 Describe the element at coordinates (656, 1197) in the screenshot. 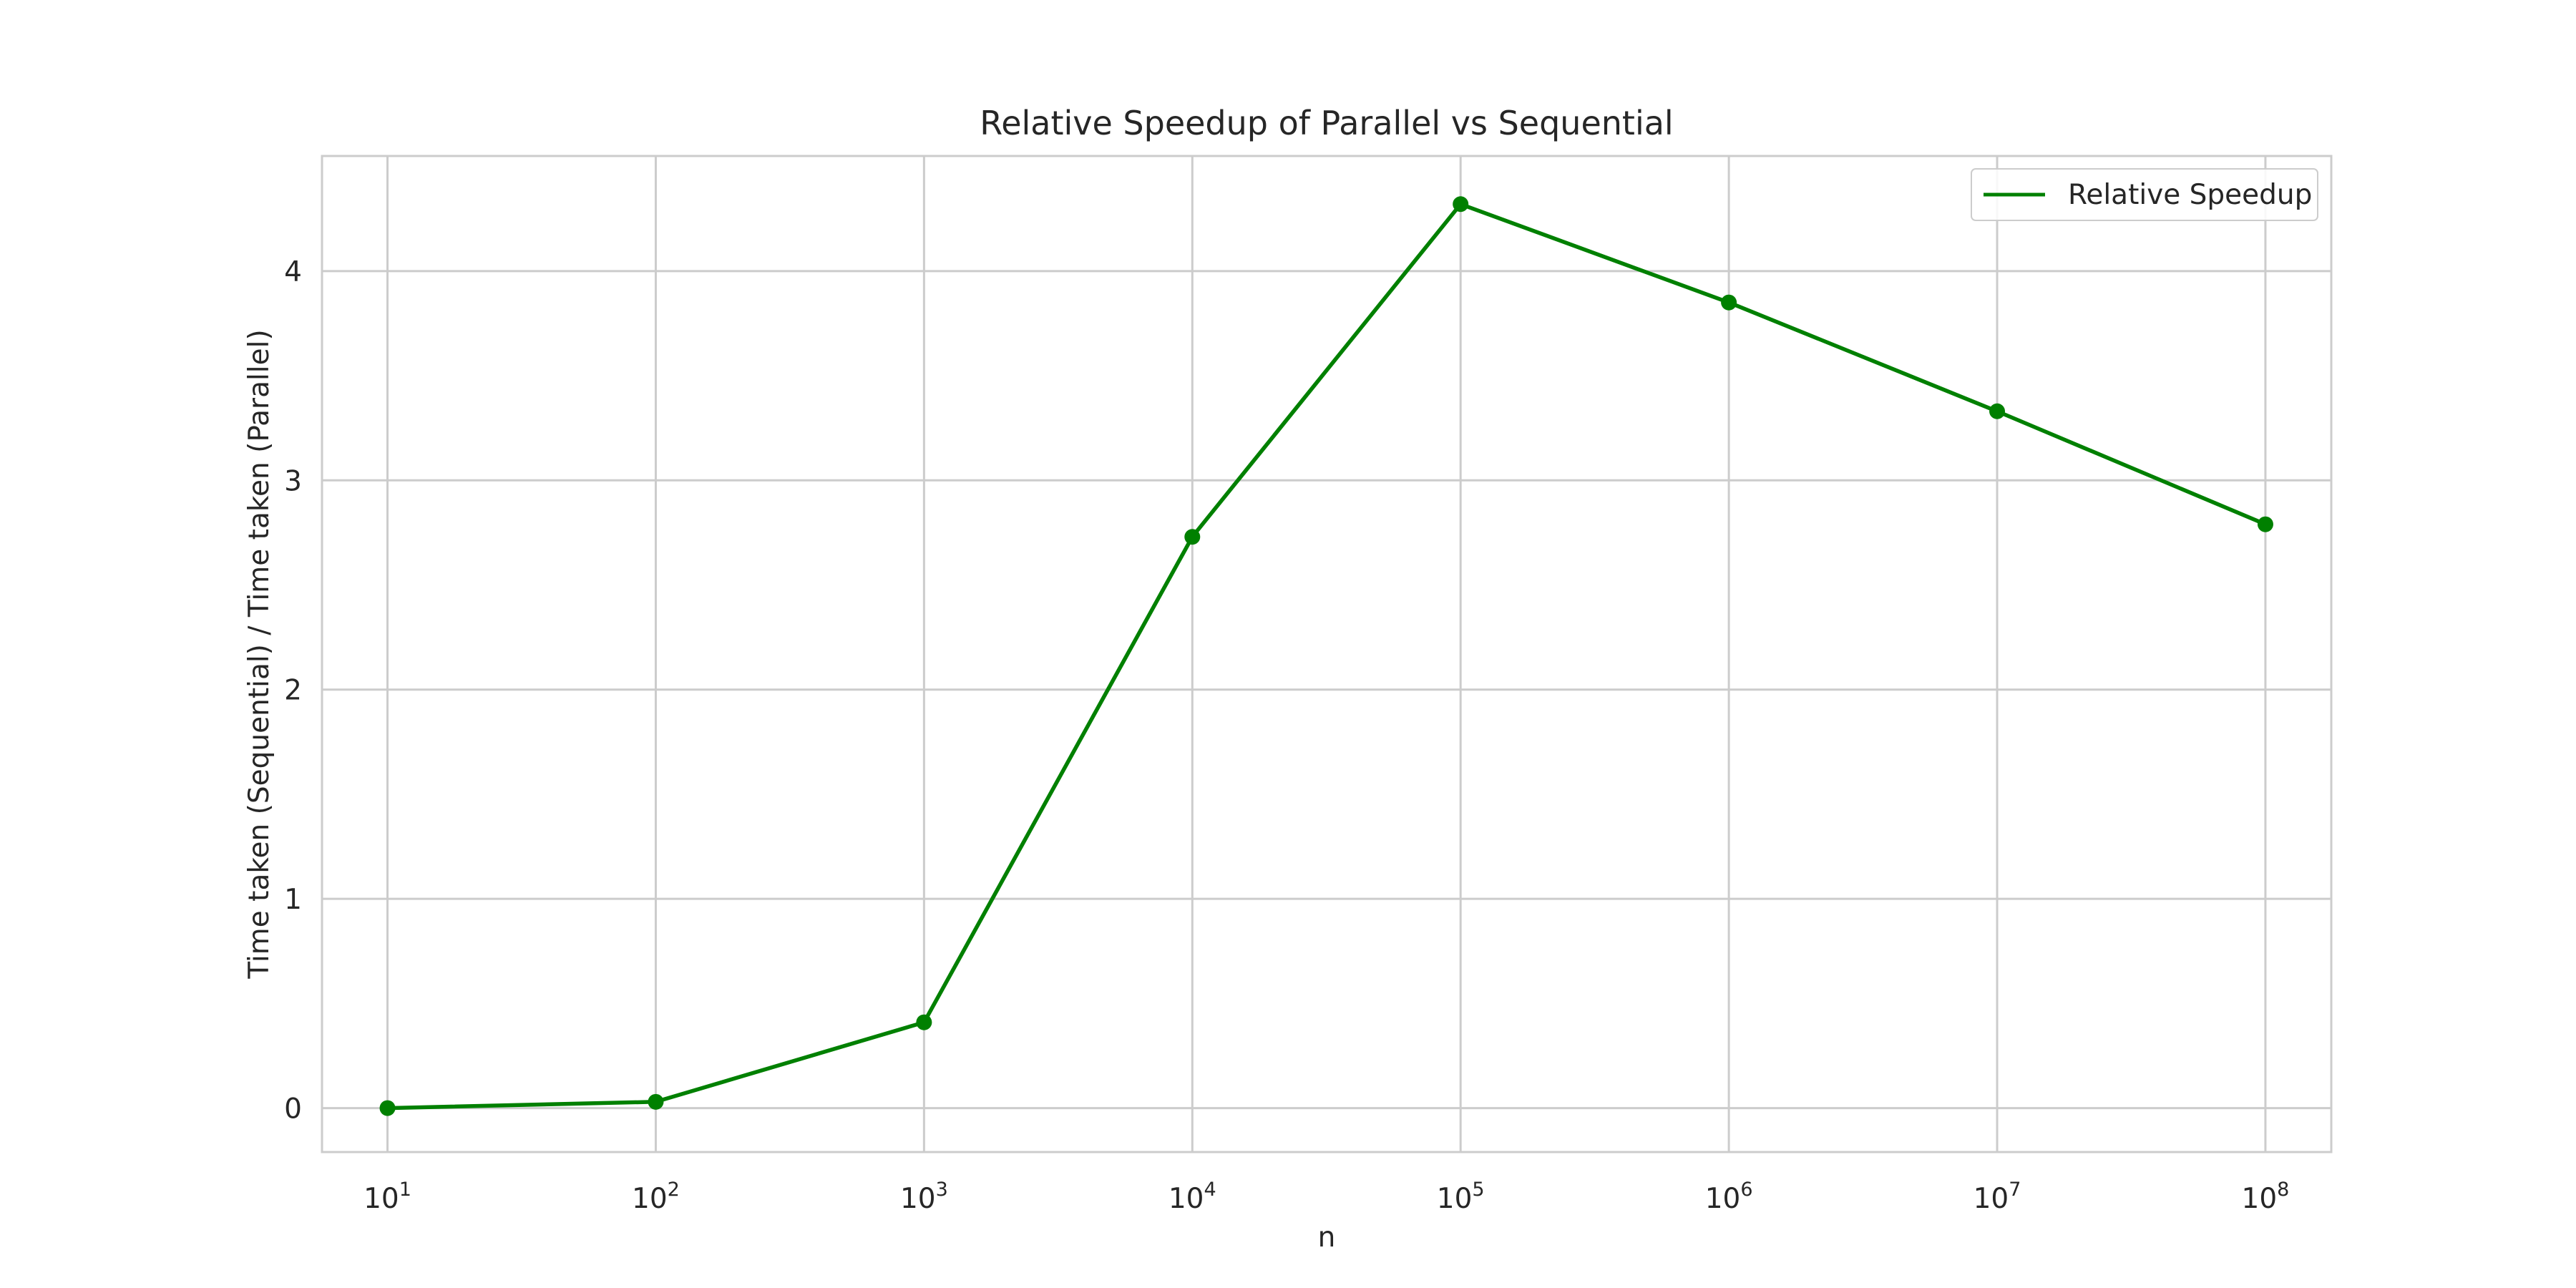

I see `x-tick-label: 10²` at that location.